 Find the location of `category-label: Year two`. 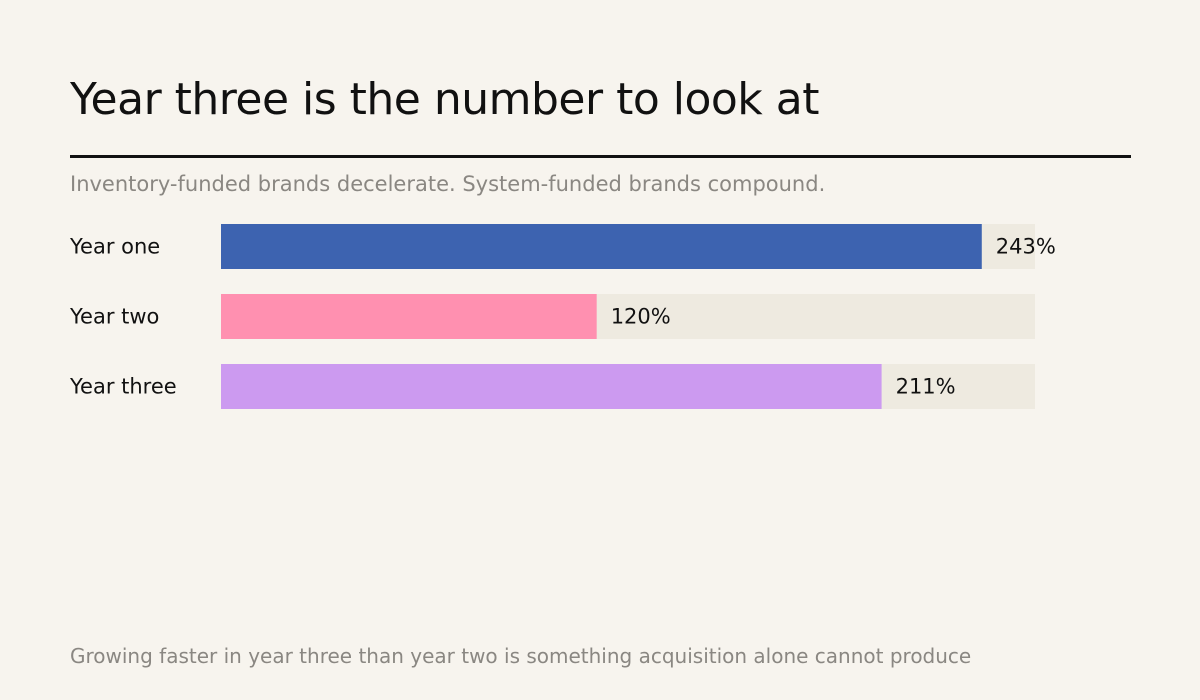

category-label: Year two is located at coordinates (114, 317).